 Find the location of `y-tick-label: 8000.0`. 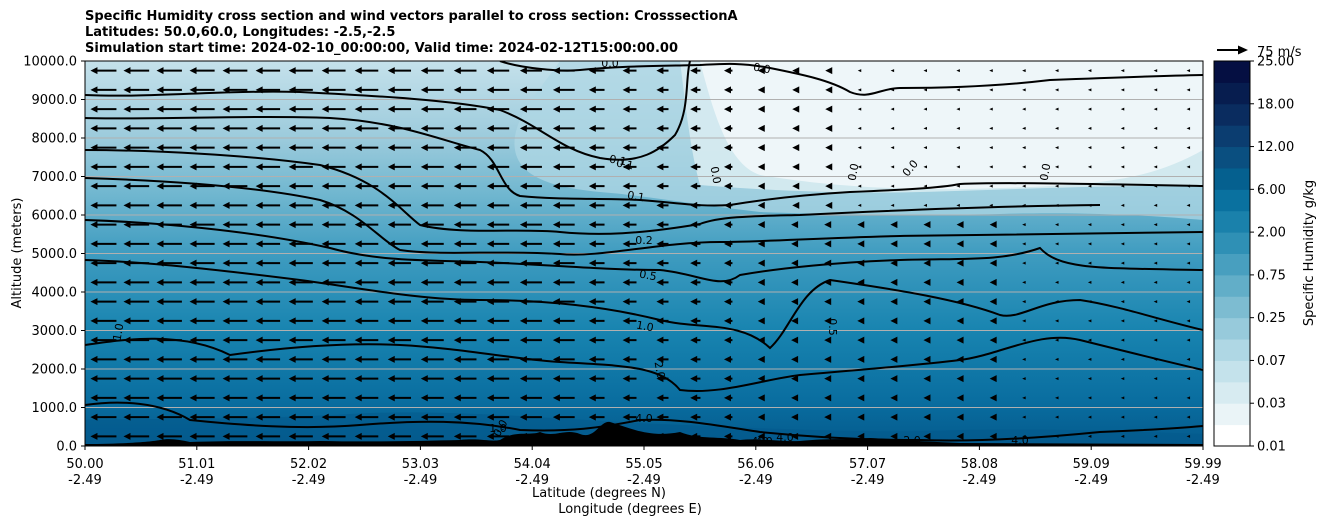

y-tick-label: 8000.0 is located at coordinates (55, 139).